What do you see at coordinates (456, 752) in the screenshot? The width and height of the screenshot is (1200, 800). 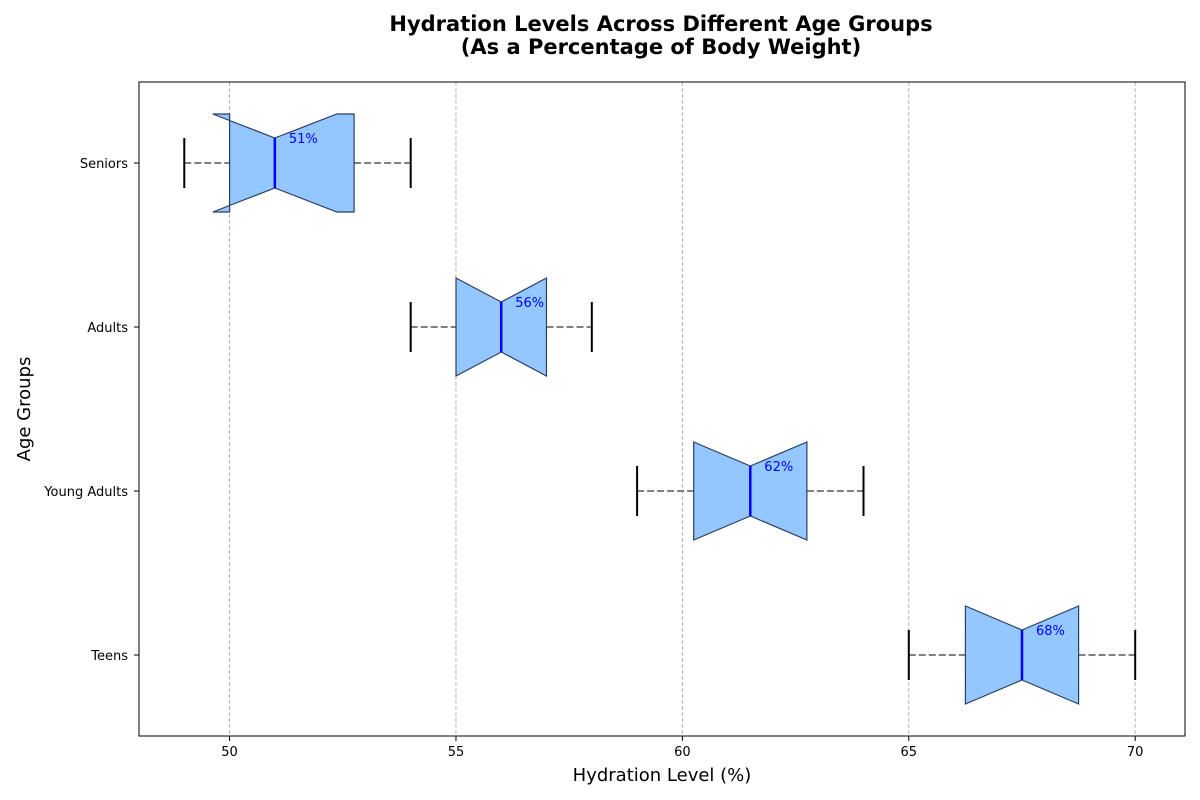 I see `x-tick-label: 55` at bounding box center [456, 752].